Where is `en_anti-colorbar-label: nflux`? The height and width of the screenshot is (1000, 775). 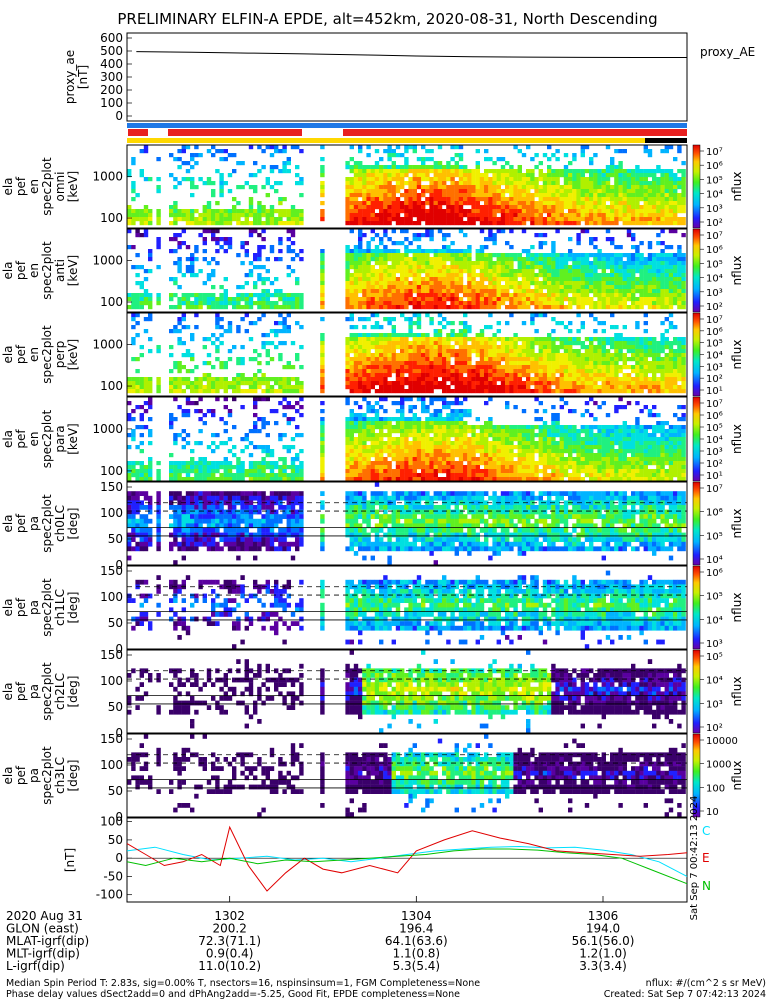
en_anti-colorbar-label: nflux is located at coordinates (737, 271).